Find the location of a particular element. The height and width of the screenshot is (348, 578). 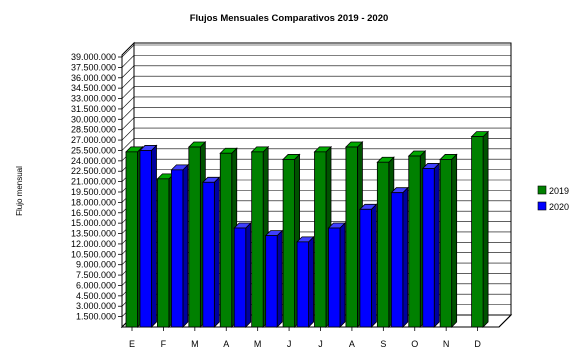

y-tick-label: 7.500.000 is located at coordinates (96, 275).